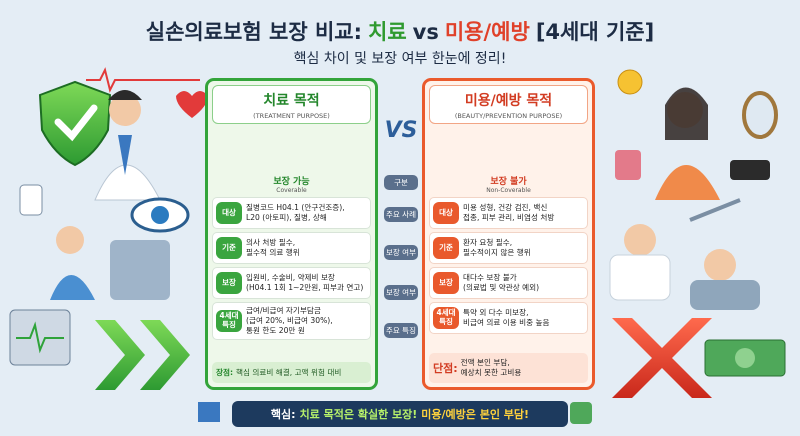 This screenshot has height=436, width=800. What do you see at coordinates (291, 182) in the screenshot?
I see `coverage-status: 보장 가능` at bounding box center [291, 182].